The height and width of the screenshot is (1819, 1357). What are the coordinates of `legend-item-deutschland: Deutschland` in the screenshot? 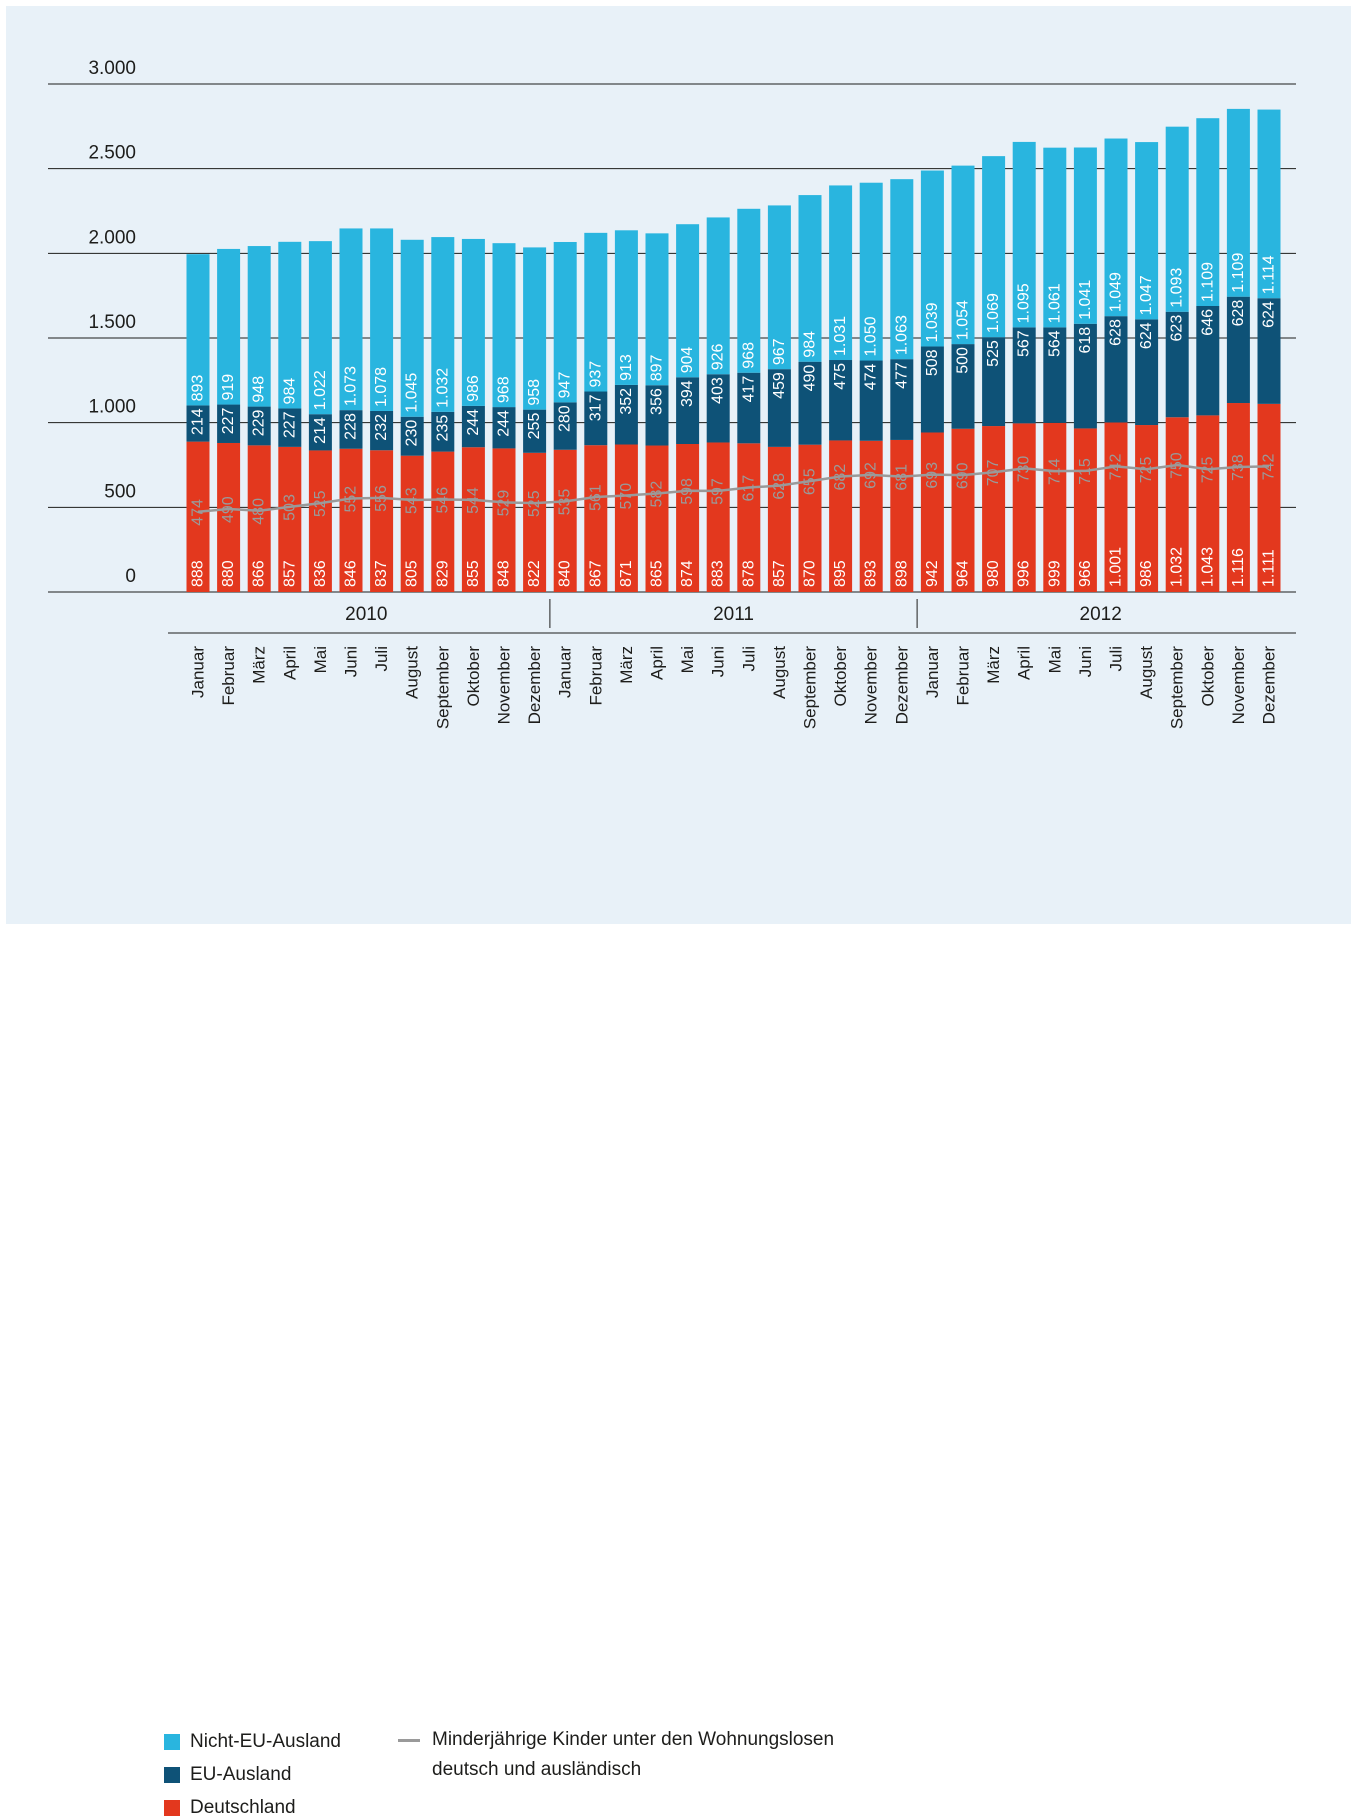 It's located at (230, 1808).